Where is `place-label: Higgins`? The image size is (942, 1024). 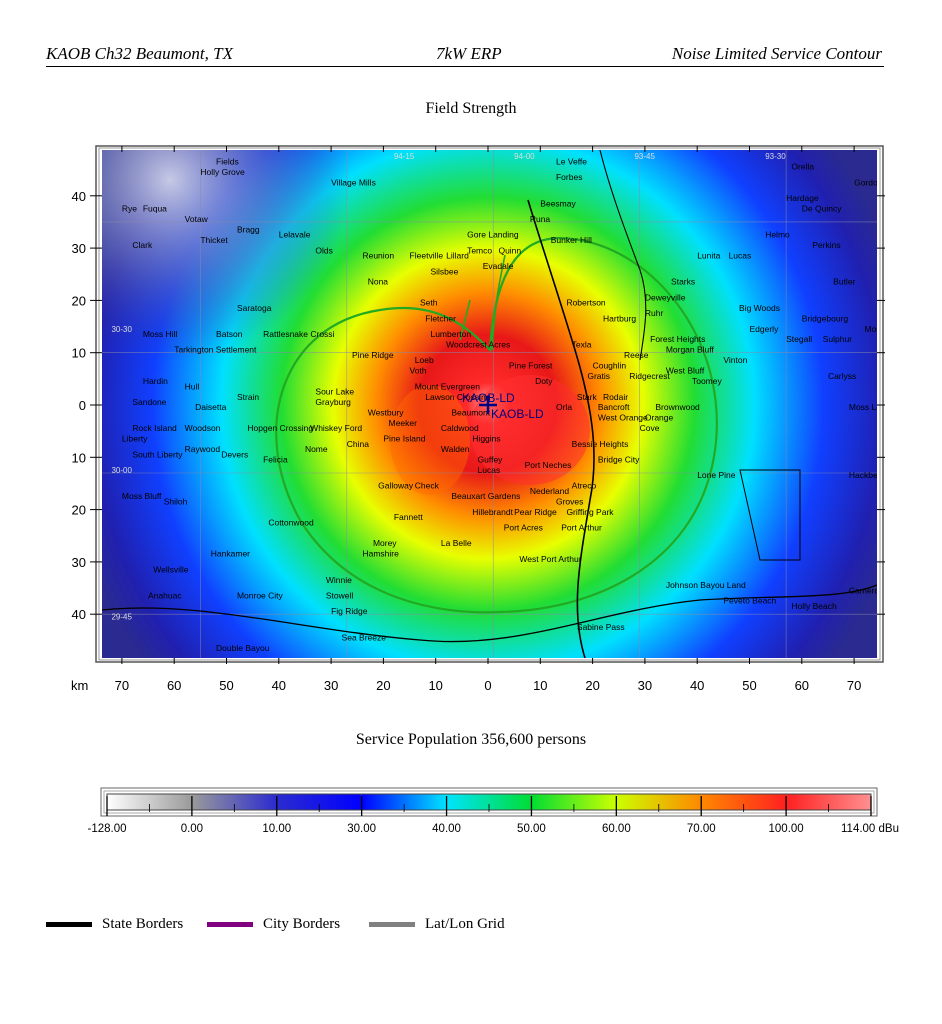
place-label: Higgins is located at coordinates (486, 439).